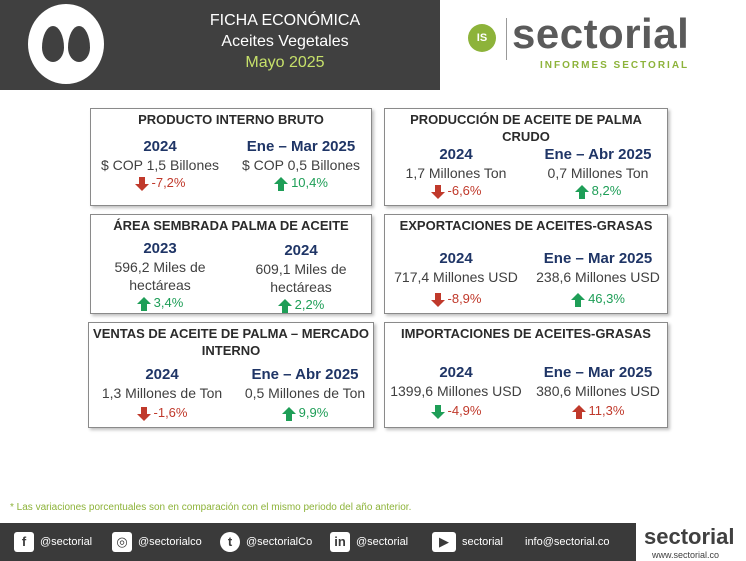  Describe the element at coordinates (526, 136) in the screenshot. I see `card-title-line-2: CRUDO` at that location.